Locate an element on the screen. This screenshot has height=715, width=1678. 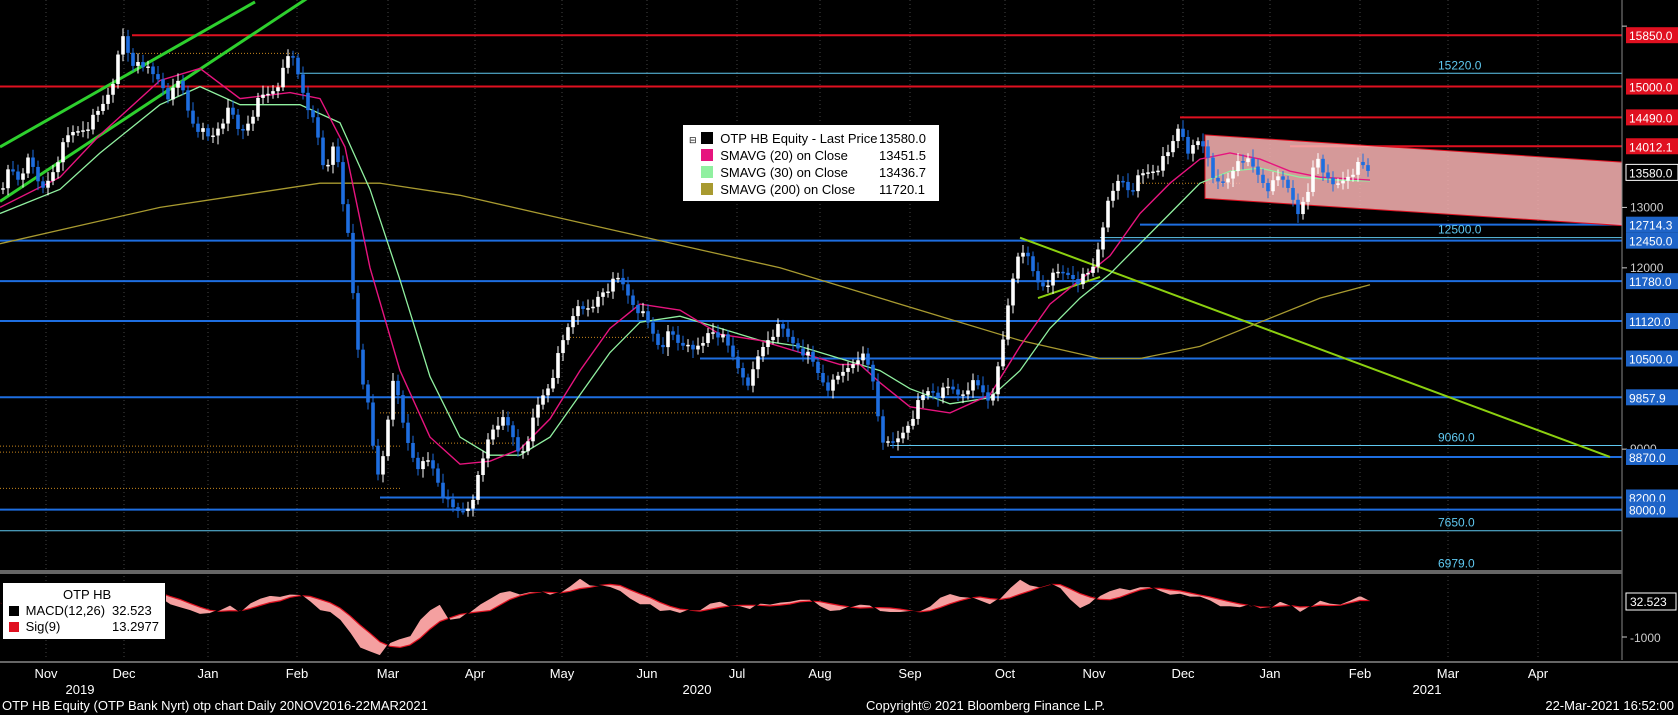
price-label: 15000.0 is located at coordinates (1651, 88).